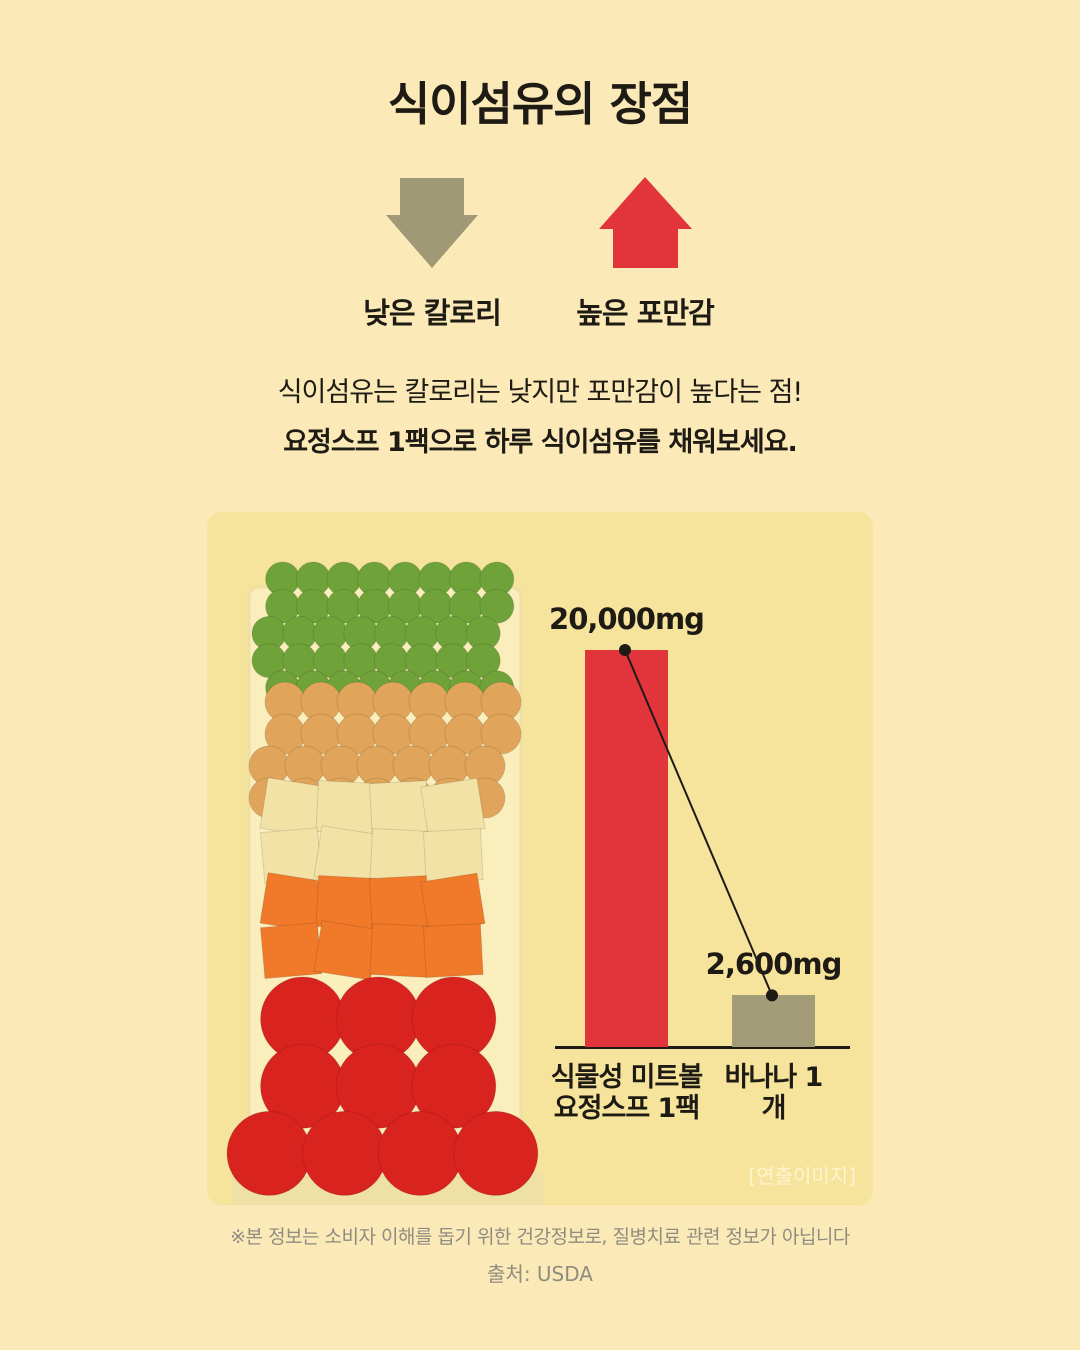 Image resolution: width=1080 pixels, height=1350 pixels. What do you see at coordinates (626, 1093) in the screenshot?
I see `x-tick-label: 식물성 미트볼 요정스프 1팩` at bounding box center [626, 1093].